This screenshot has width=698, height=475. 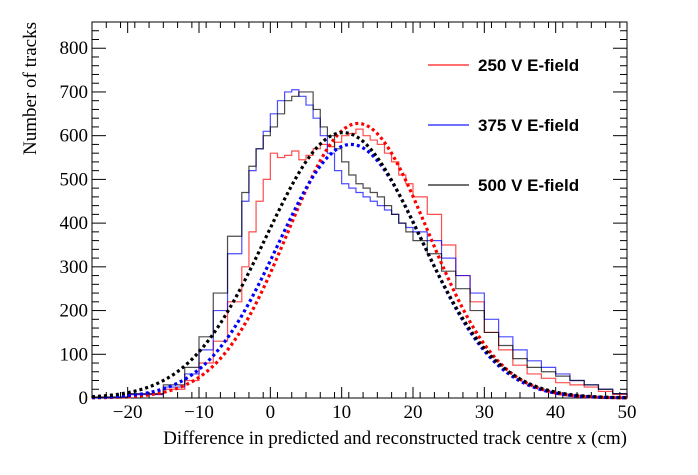 What do you see at coordinates (528, 65) in the screenshot?
I see `legend-label: 250 V E-field` at bounding box center [528, 65].